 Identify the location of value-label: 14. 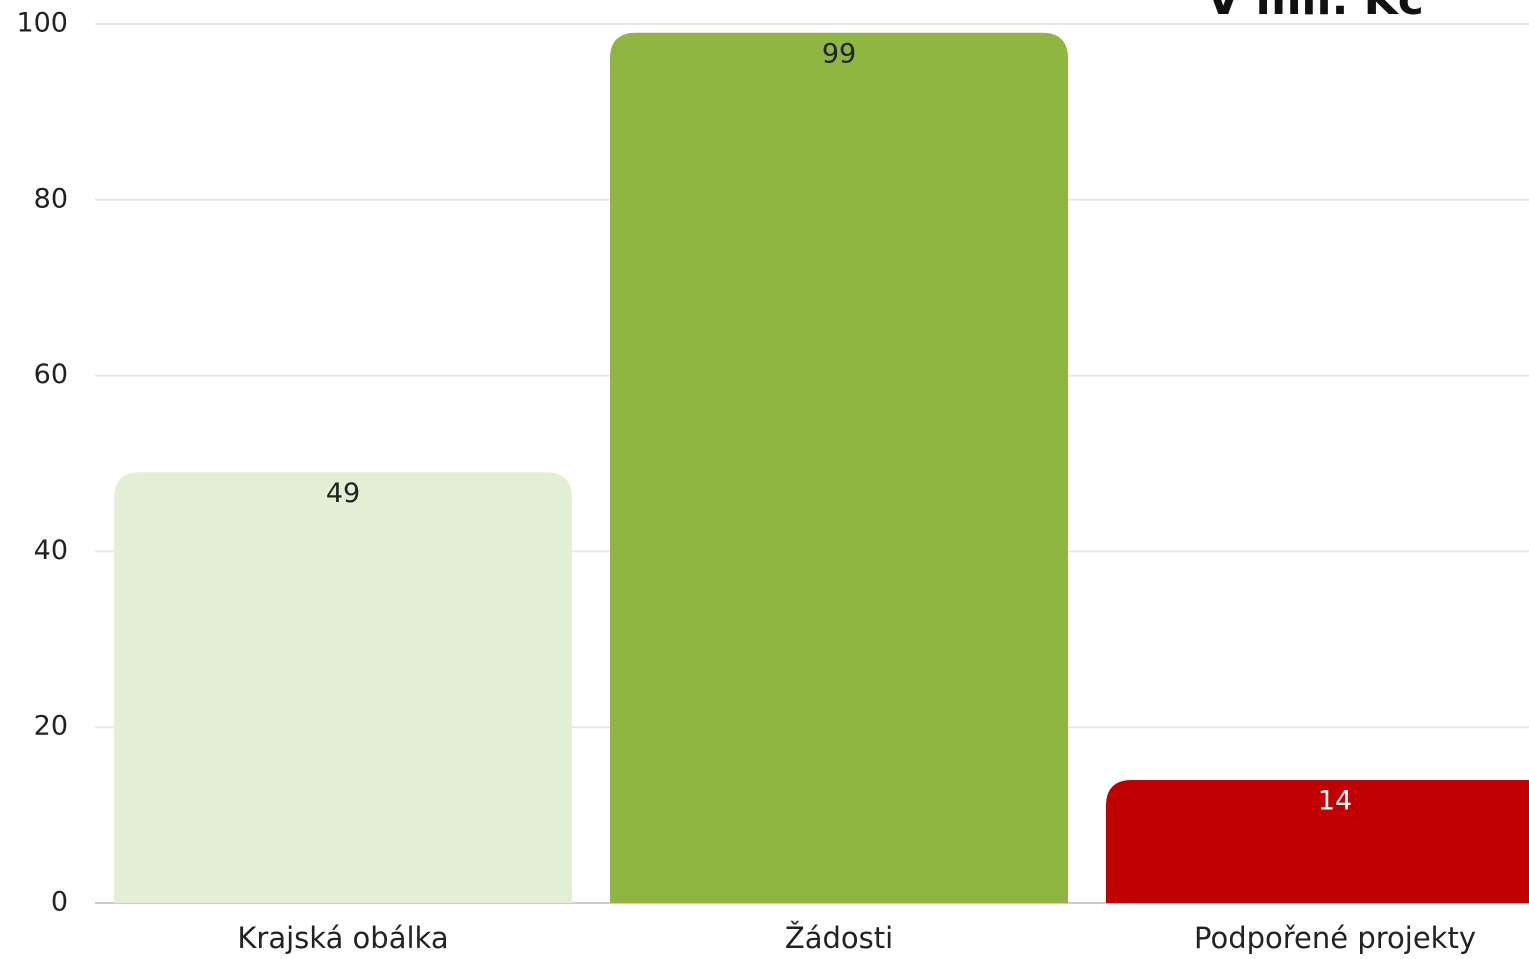
(1335, 800).